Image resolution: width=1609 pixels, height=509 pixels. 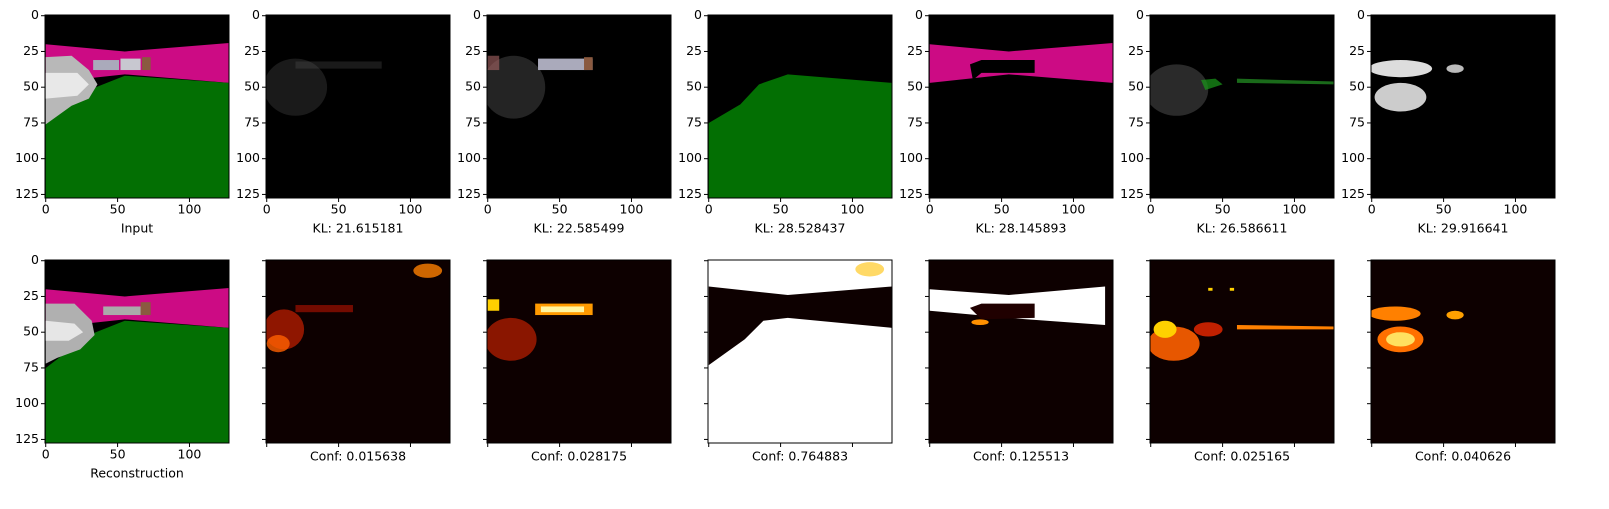 I want to click on panel-label: KL: 26.586611, so click(x=1242, y=228).